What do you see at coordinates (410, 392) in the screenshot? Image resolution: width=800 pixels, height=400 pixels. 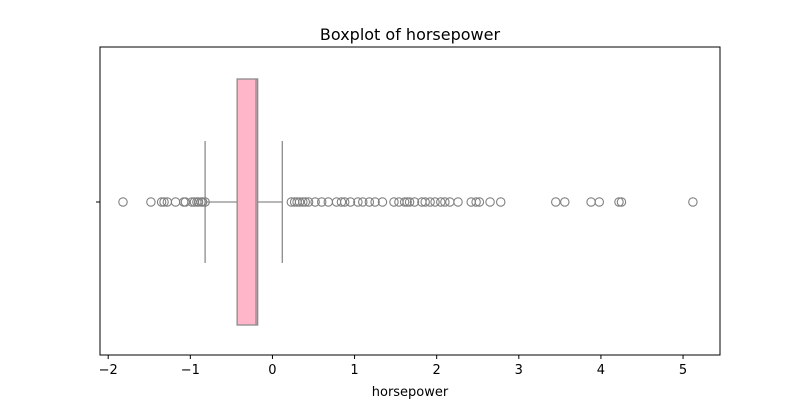 I see `x-axis-label: horsepower` at bounding box center [410, 392].